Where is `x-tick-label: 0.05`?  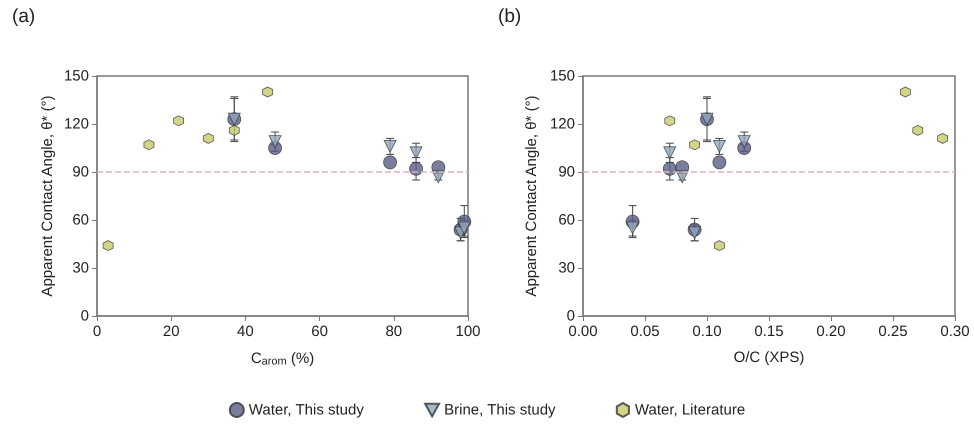 x-tick-label: 0.05 is located at coordinates (645, 331).